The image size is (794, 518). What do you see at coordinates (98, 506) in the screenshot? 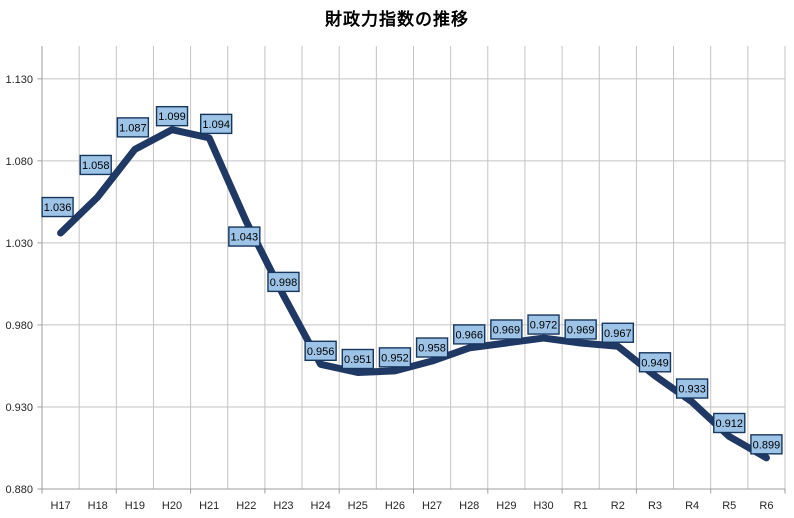
I see `x-axis-category-label: H18` at bounding box center [98, 506].